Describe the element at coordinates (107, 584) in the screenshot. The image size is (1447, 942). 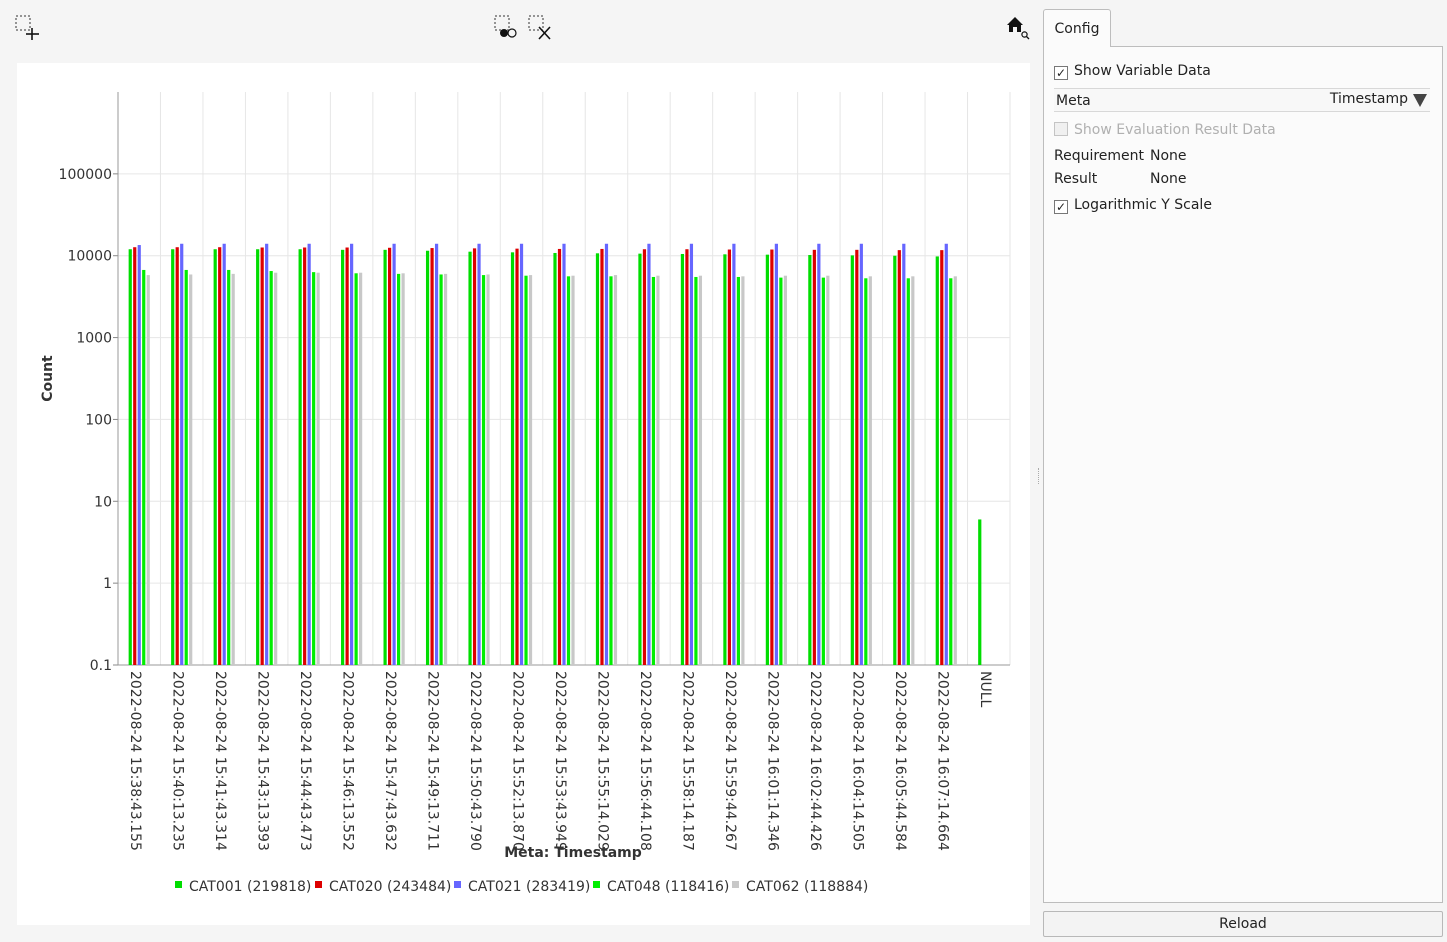
I see `y-tick-label: 1` at that location.